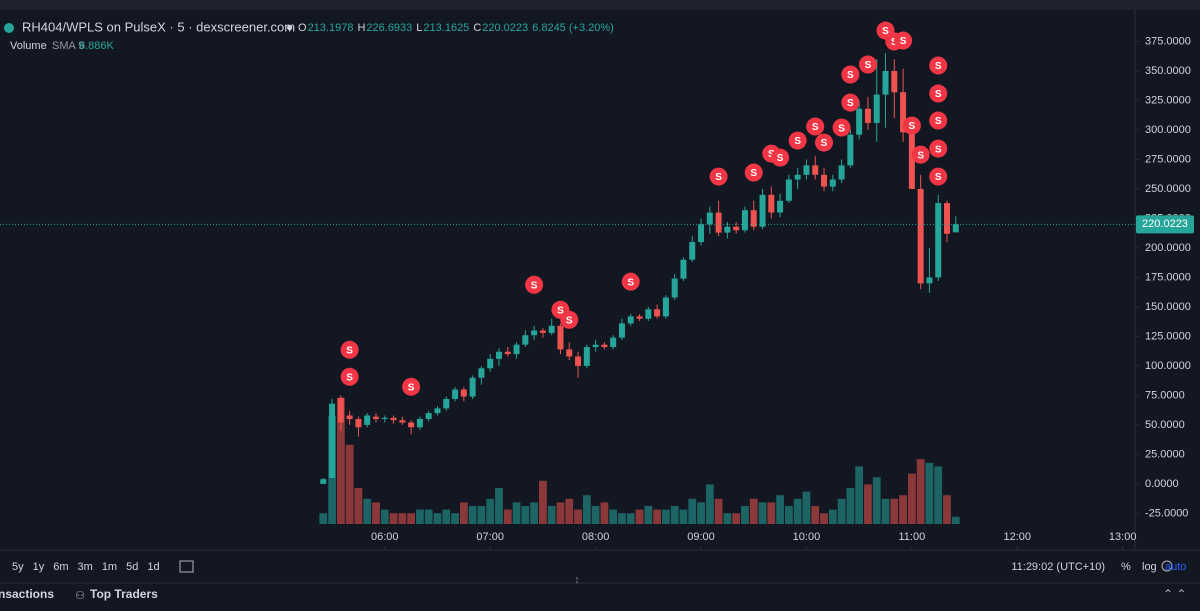 This screenshot has height=611, width=1200. I want to click on volume-label: Volume, so click(28, 46).